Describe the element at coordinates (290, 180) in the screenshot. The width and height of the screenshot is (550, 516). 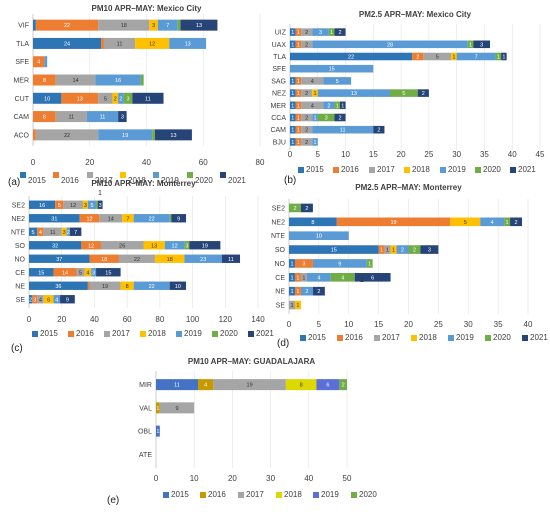
I see `panel-label: (b)` at that location.